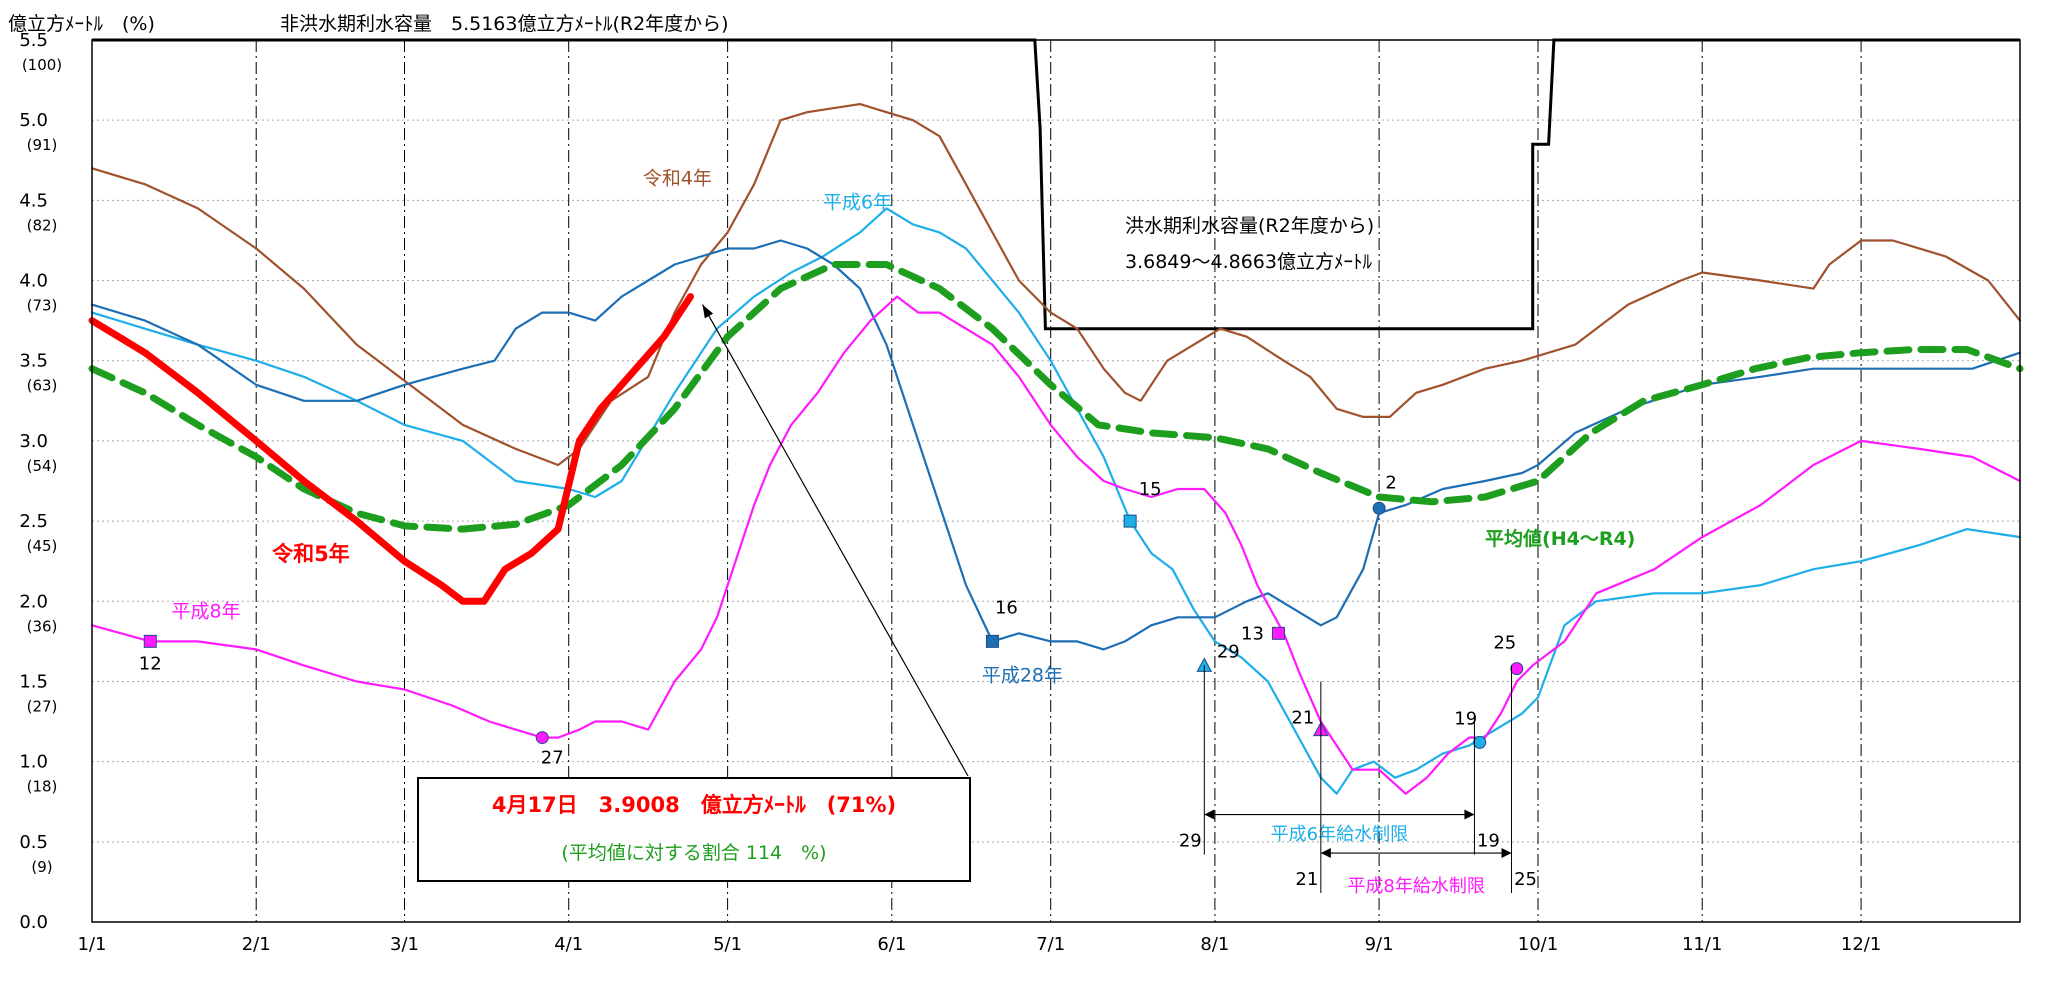  I want to click on y-pct-label: (82), so click(42, 225).